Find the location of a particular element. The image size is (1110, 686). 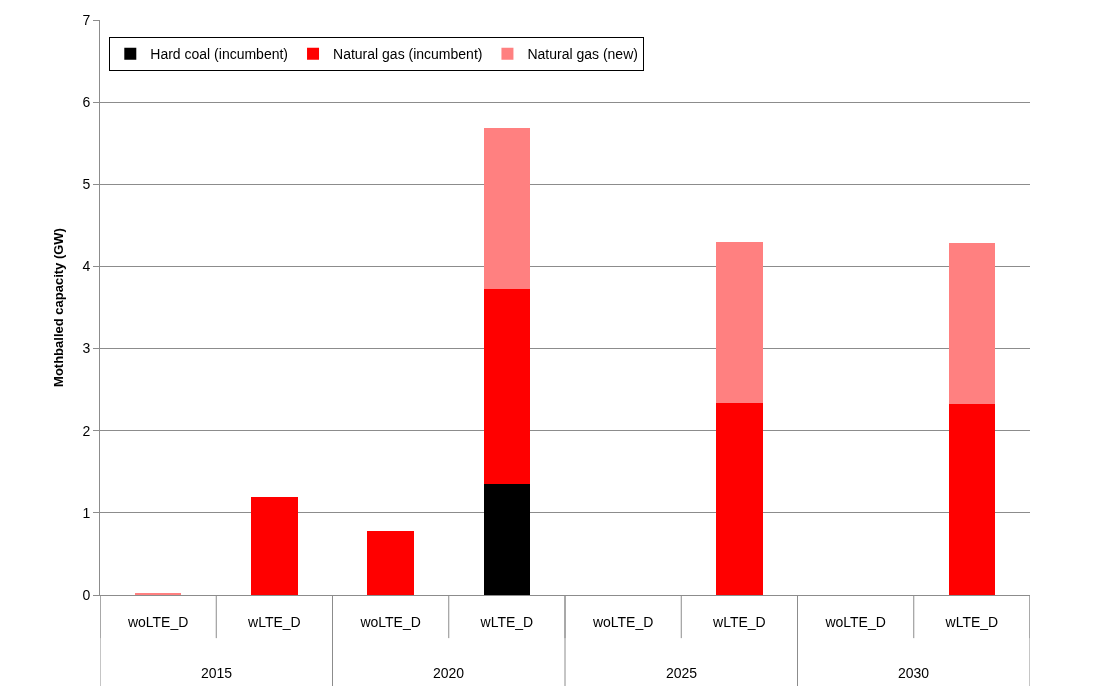

legend-label: Natural gas (new) is located at coordinates (582, 54).